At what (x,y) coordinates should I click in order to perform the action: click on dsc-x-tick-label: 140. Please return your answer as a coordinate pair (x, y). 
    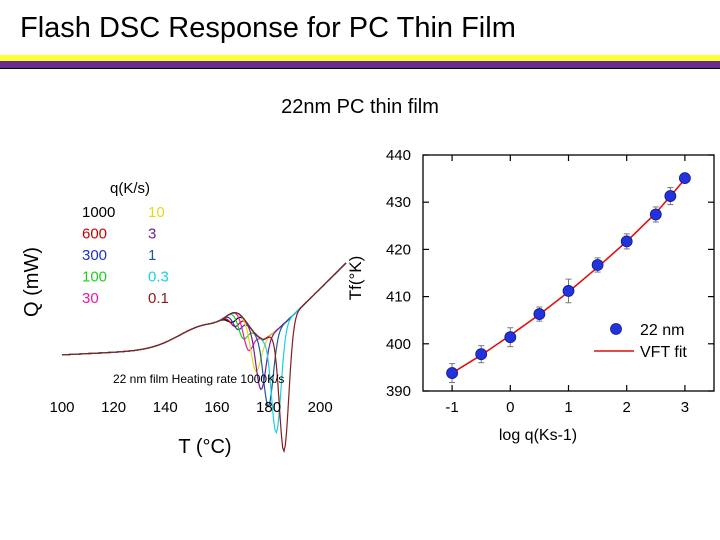
    Looking at the image, I should click on (165, 407).